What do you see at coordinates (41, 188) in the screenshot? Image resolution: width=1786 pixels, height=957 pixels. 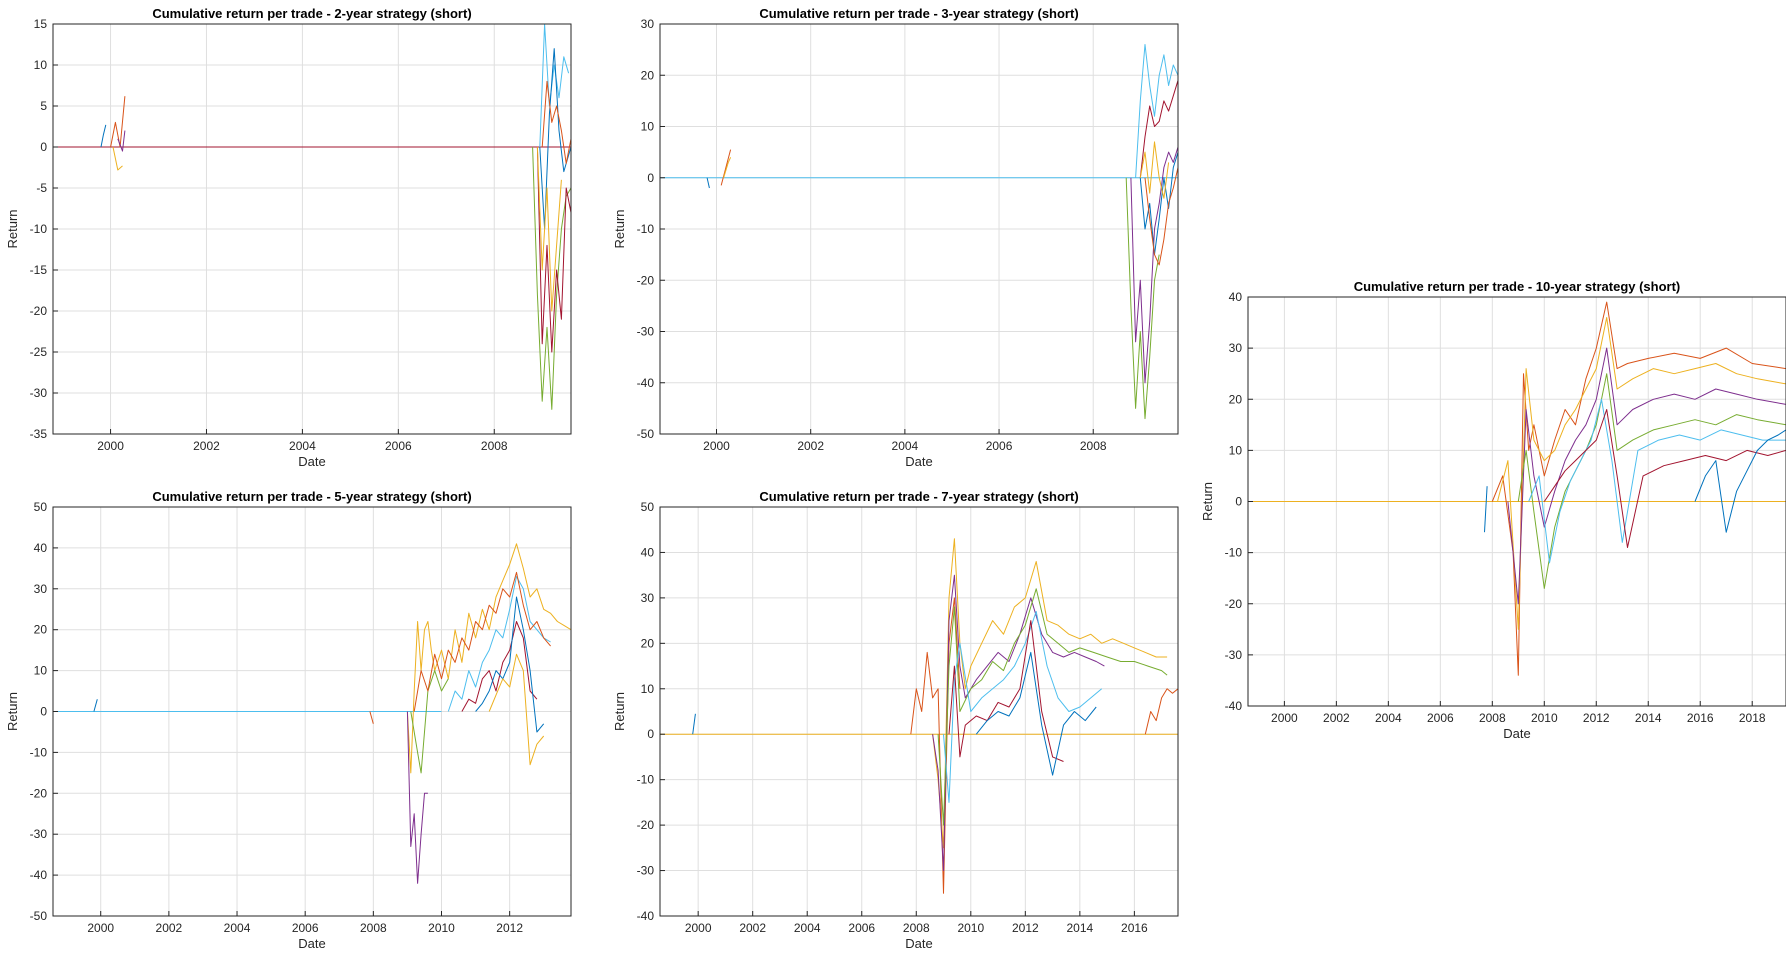 I see `y-tick-label: -5` at bounding box center [41, 188].